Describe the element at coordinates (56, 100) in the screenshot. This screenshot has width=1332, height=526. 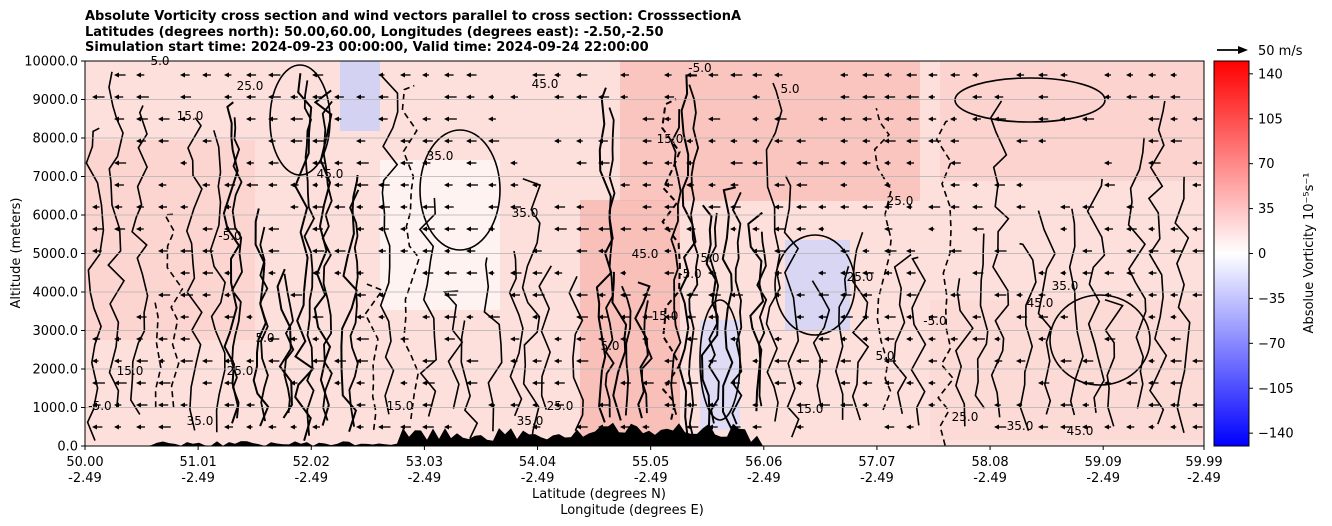
I see `y-tick-label: 9000.0` at that location.